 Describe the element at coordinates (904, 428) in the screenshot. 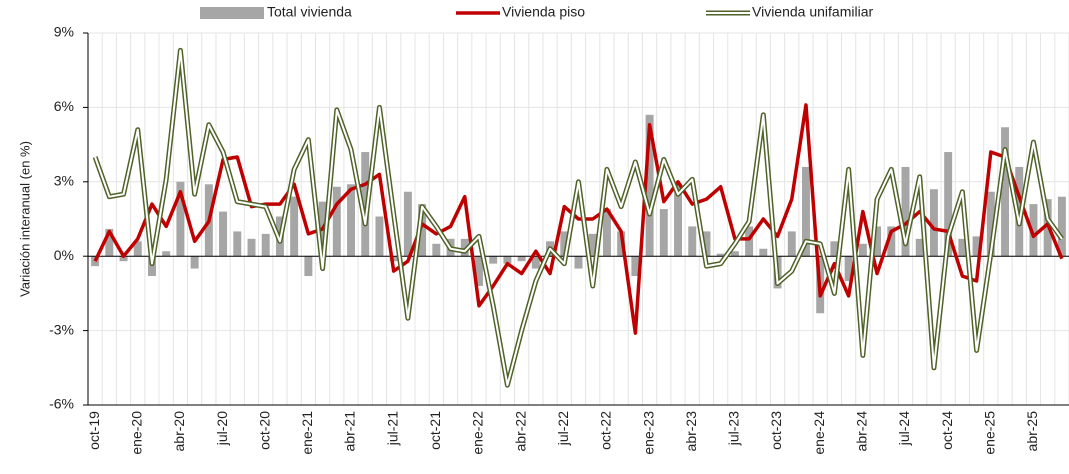

I see `x-tick-label: jul-24` at that location.